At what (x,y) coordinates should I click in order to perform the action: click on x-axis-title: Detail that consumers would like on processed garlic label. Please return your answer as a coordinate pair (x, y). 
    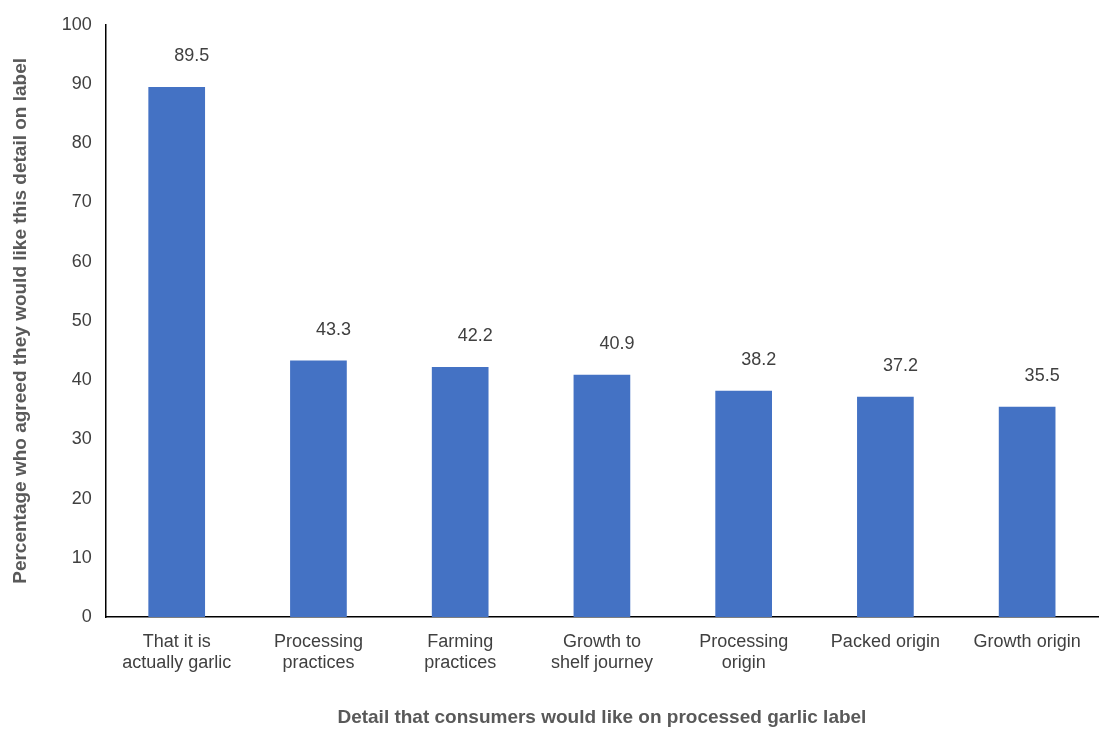
    Looking at the image, I should click on (602, 716).